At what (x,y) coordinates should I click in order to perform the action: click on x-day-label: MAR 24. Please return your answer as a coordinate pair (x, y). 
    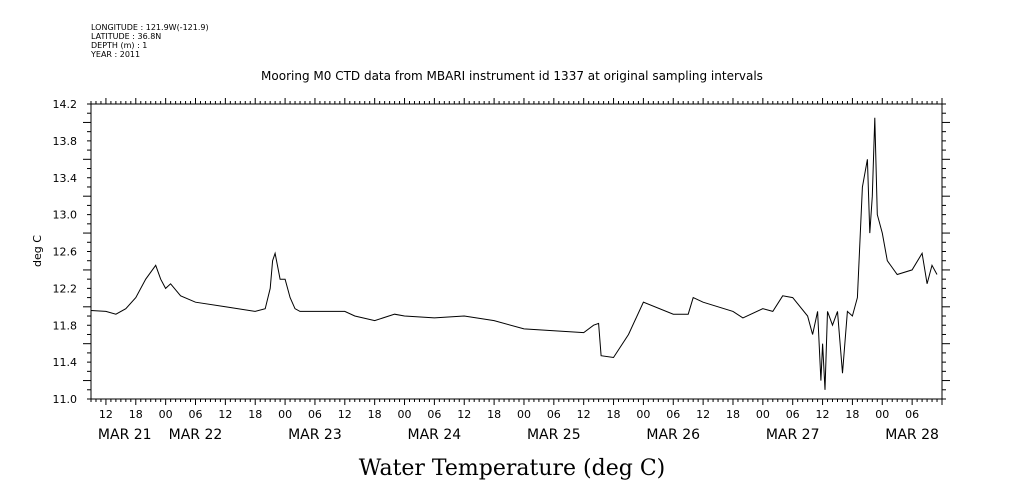
    Looking at the image, I should click on (435, 435).